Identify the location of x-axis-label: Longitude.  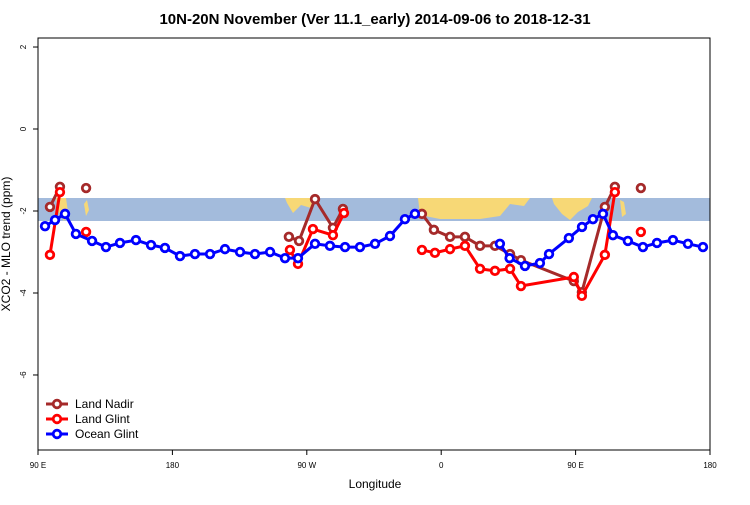
(375, 484).